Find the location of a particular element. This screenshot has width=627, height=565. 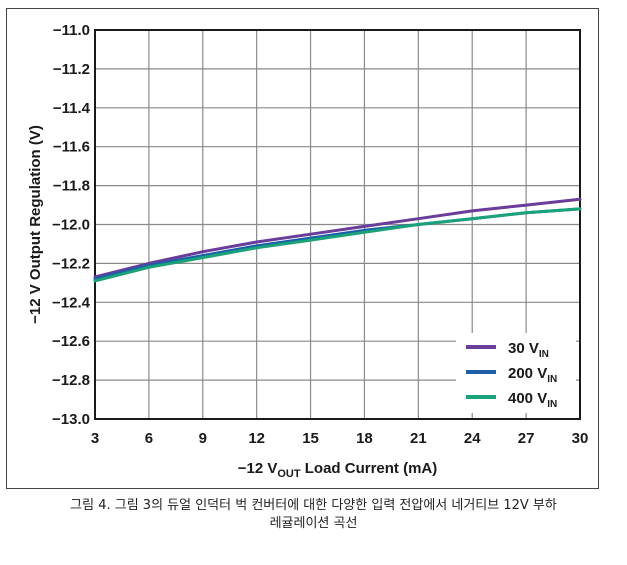

y-axis-title: −12 V Output Regulation (V) is located at coordinates (35, 224).